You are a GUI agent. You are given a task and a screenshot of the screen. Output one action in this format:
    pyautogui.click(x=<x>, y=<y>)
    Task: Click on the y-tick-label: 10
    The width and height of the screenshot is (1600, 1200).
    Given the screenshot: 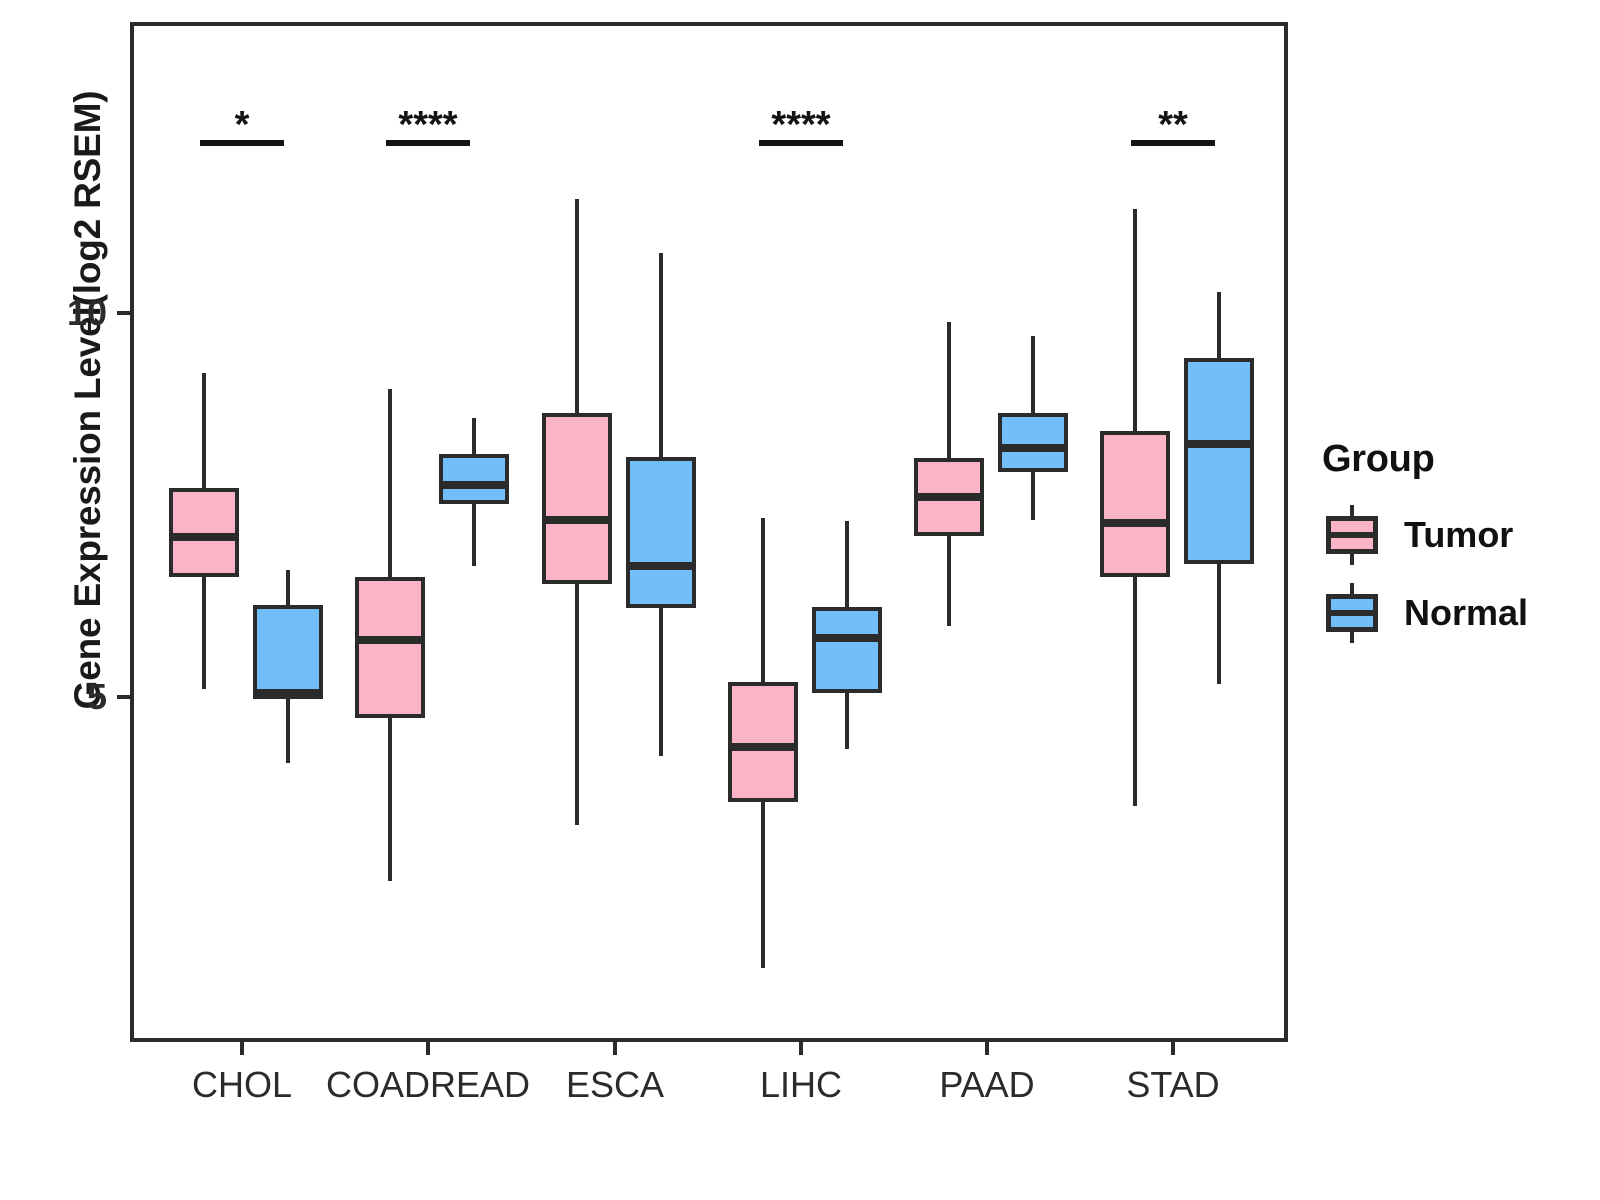 What is the action you would take?
    pyautogui.click(x=86, y=312)
    